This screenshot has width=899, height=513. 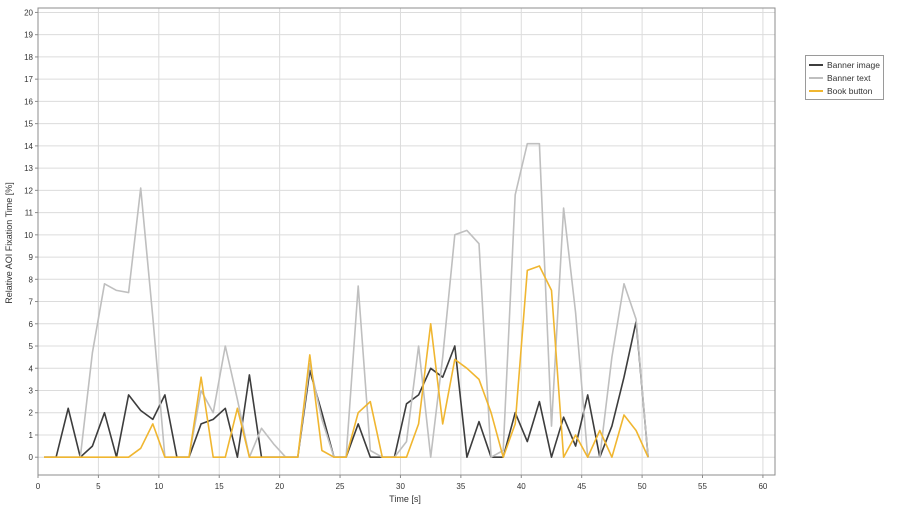 What do you see at coordinates (642, 486) in the screenshot?
I see `x-tick-label: 50` at bounding box center [642, 486].